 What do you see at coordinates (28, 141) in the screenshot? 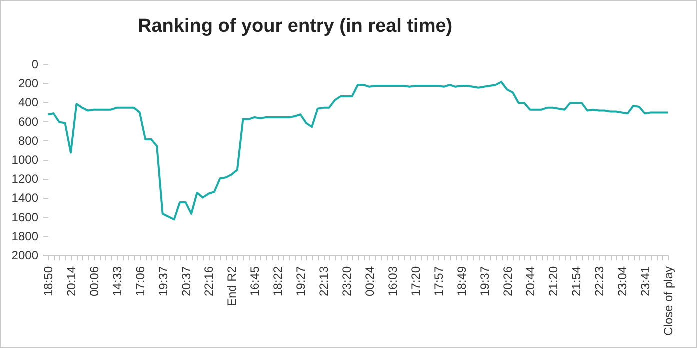
I see `y-tick-label: 800` at bounding box center [28, 141].